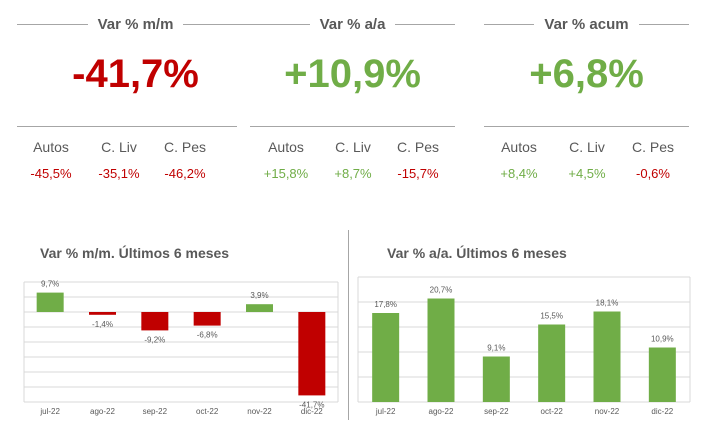  I want to click on kpi-title: Var % m/m, so click(135, 24).